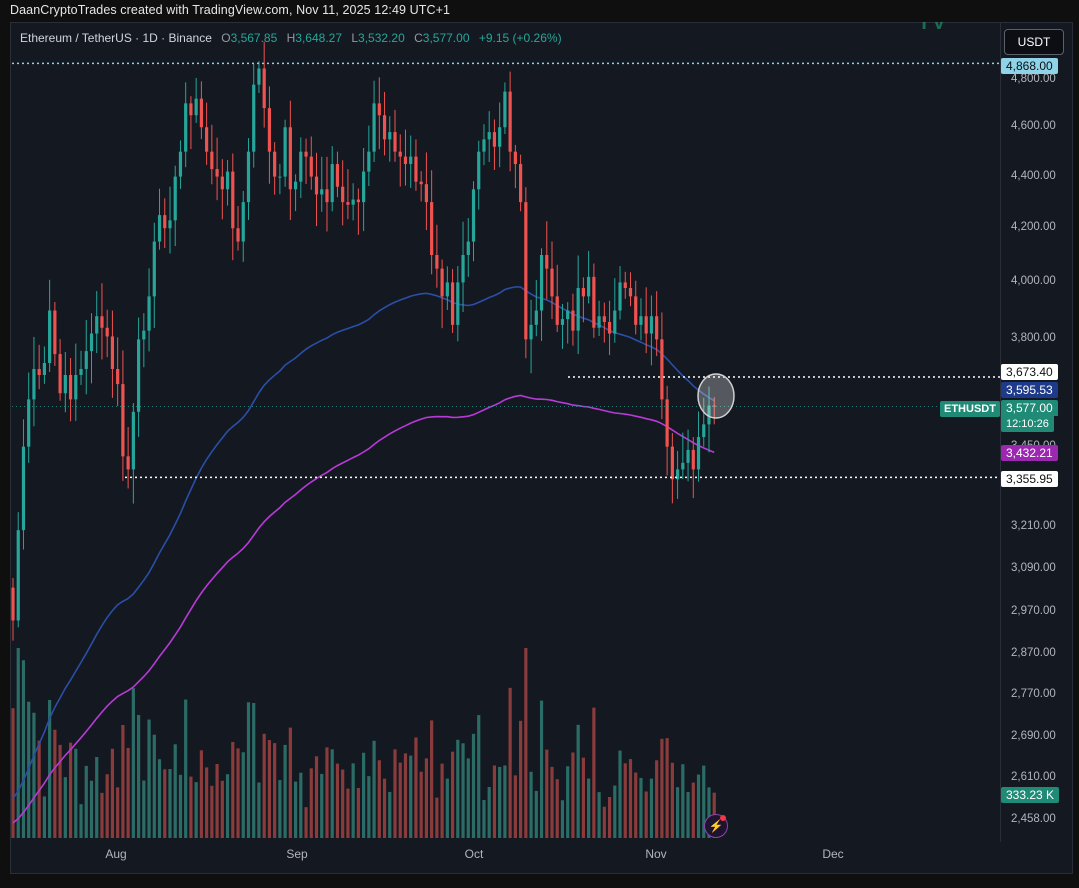 This screenshot has height=888, width=1079. I want to click on price-tick-label: 4,200.00, so click(1033, 227).